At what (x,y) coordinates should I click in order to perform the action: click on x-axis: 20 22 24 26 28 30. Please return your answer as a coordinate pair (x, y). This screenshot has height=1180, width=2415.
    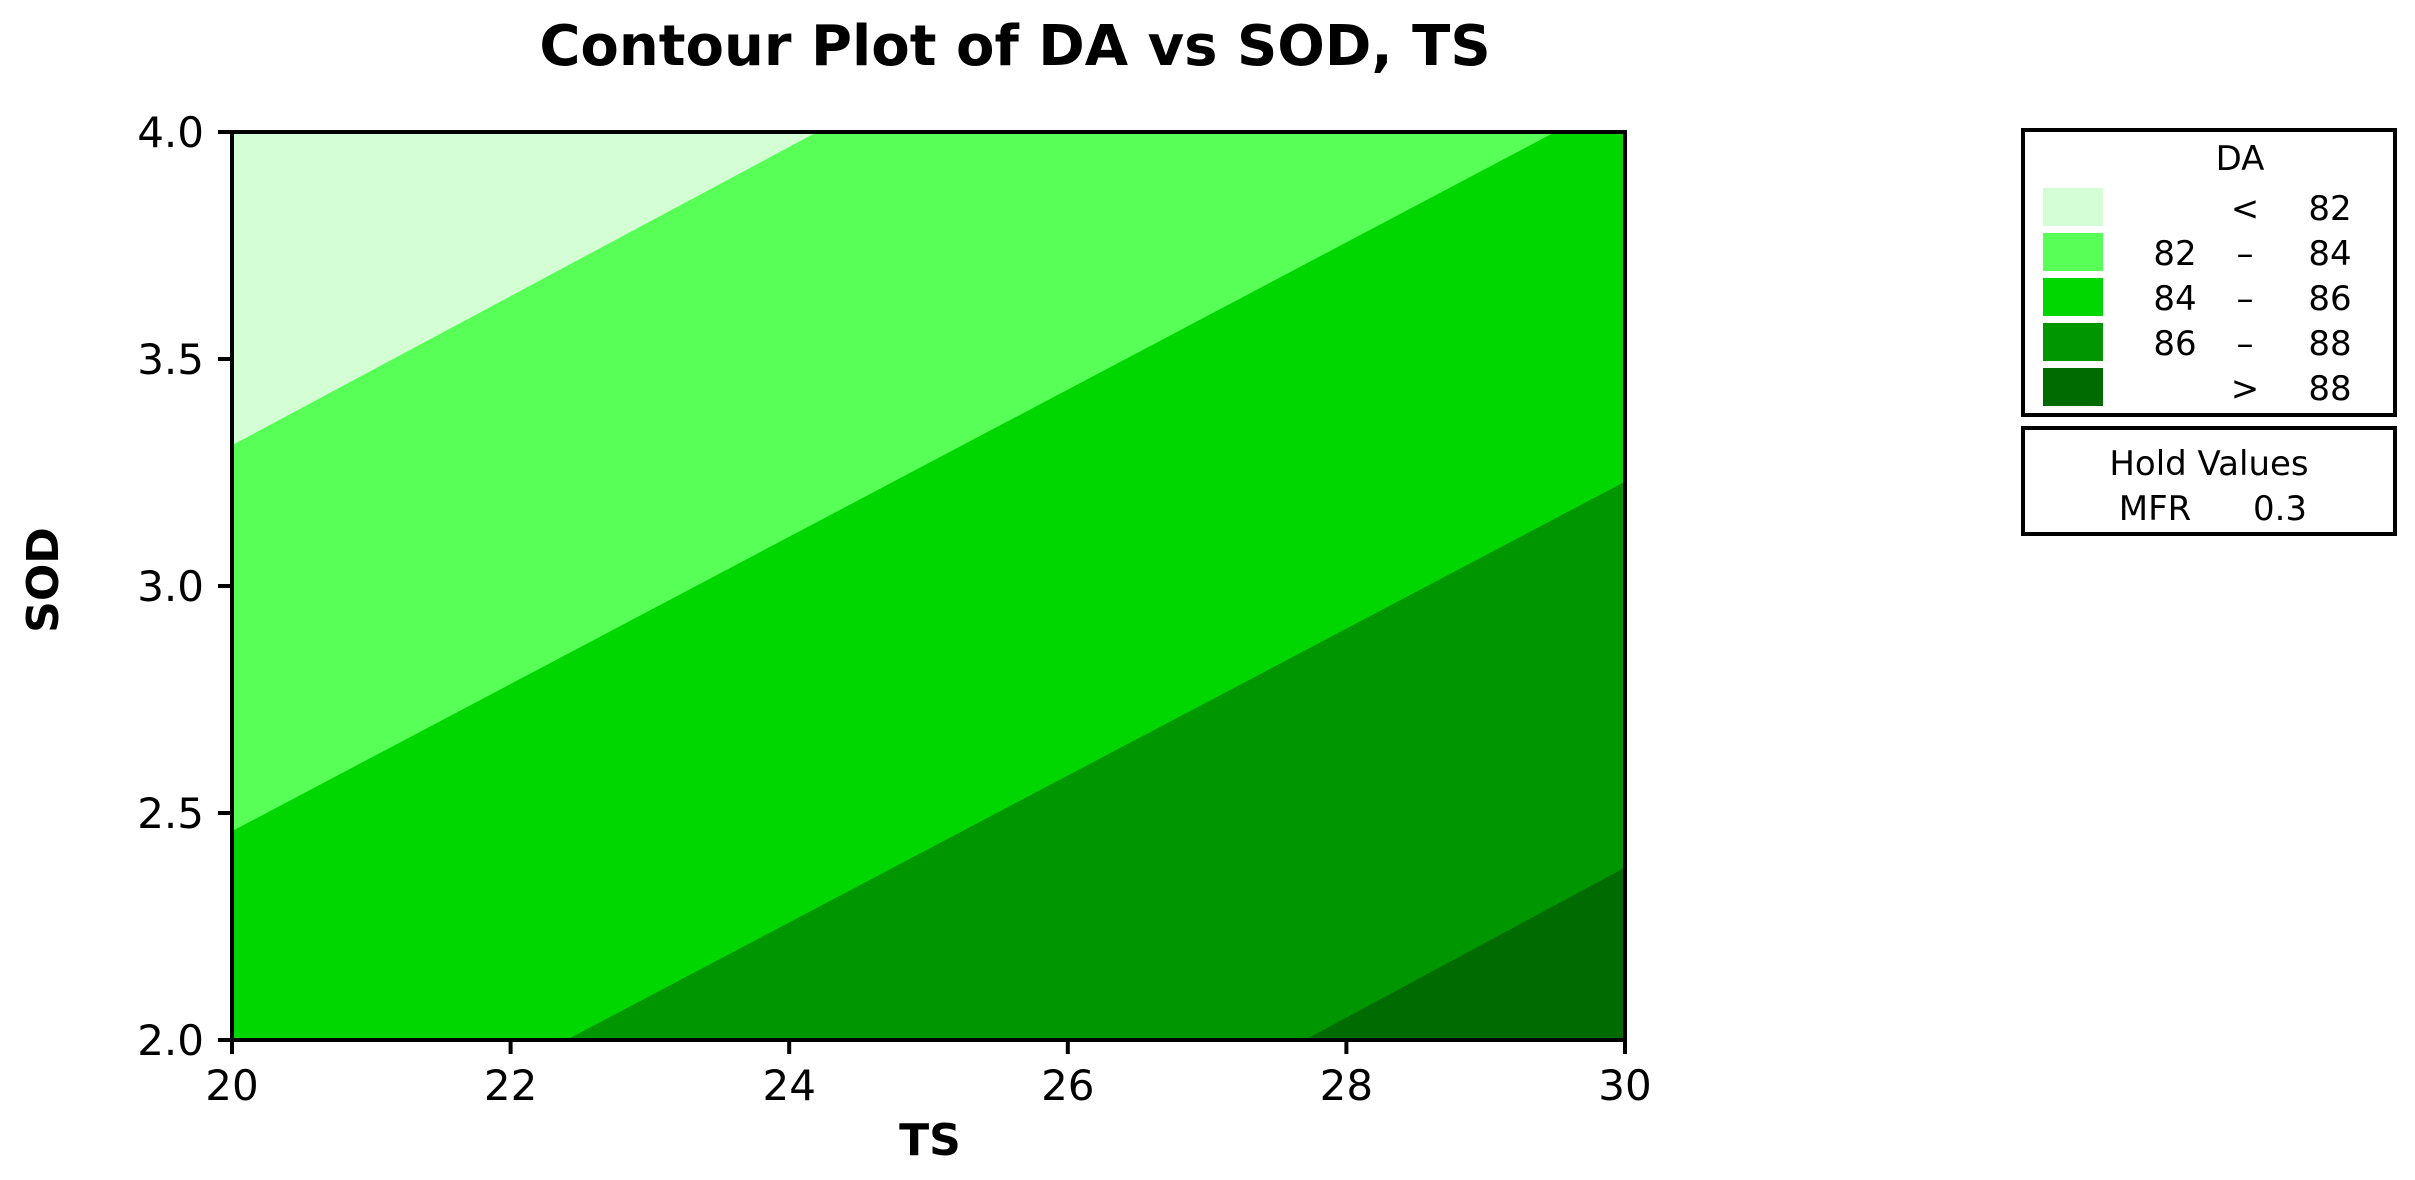
    Looking at the image, I should click on (928, 1075).